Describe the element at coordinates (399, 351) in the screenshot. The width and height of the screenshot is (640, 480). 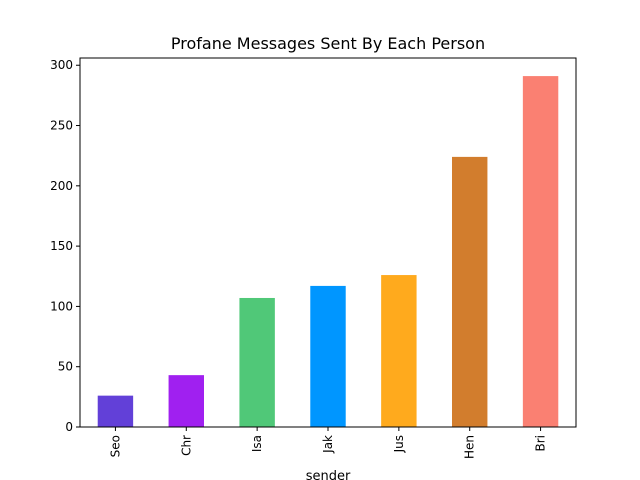
I see `bar-jus` at that location.